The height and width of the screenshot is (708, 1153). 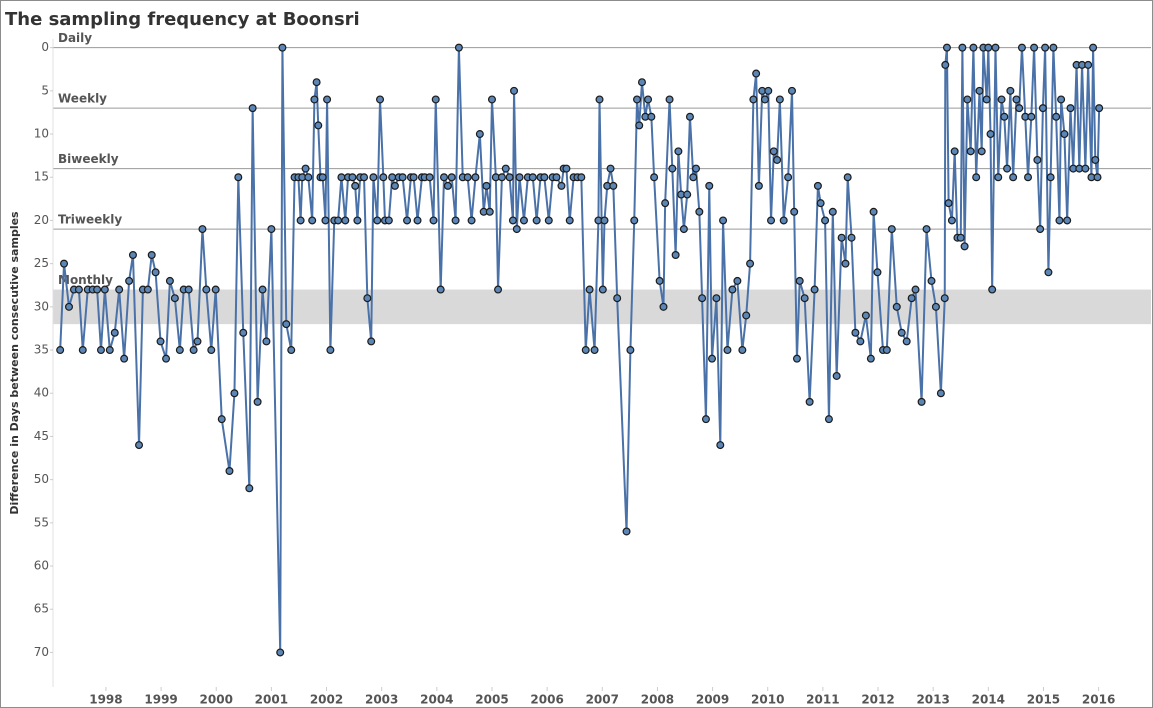 What do you see at coordinates (85, 280) in the screenshot?
I see `reference-band-label: Monthly` at bounding box center [85, 280].